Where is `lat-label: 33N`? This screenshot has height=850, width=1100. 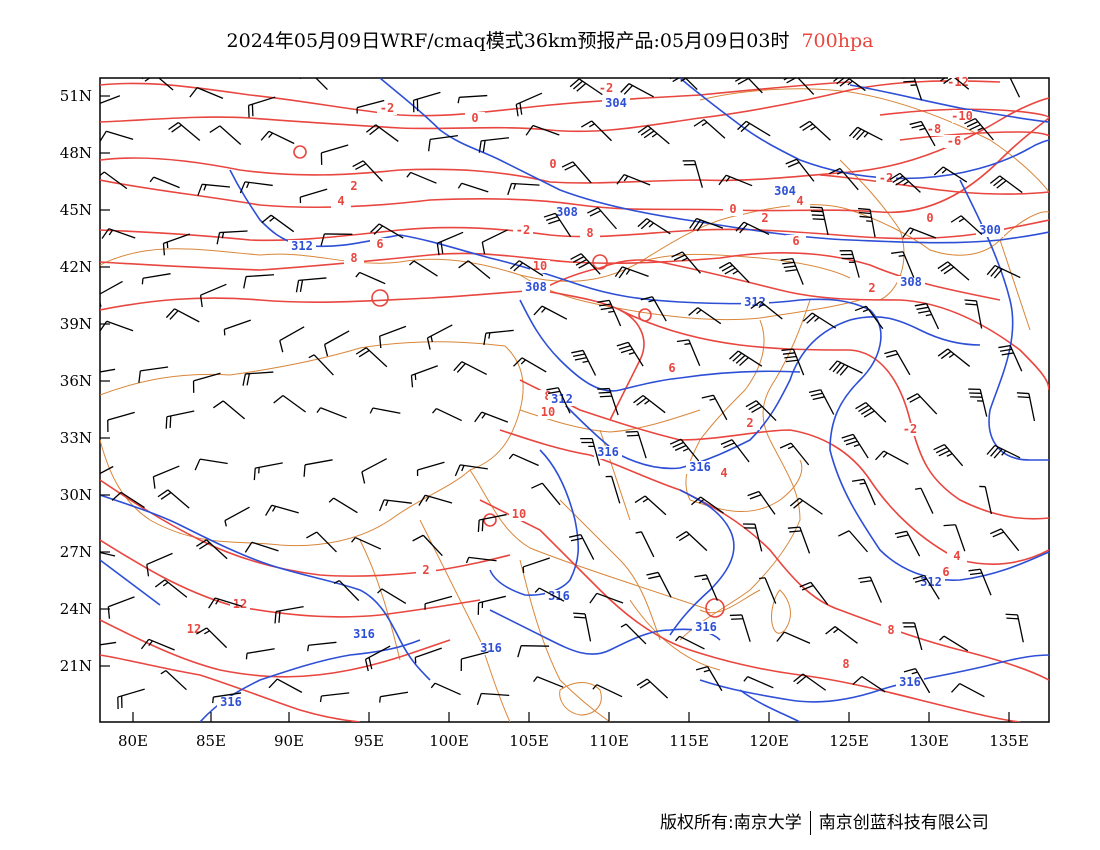 lat-label: 33N is located at coordinates (76, 438).